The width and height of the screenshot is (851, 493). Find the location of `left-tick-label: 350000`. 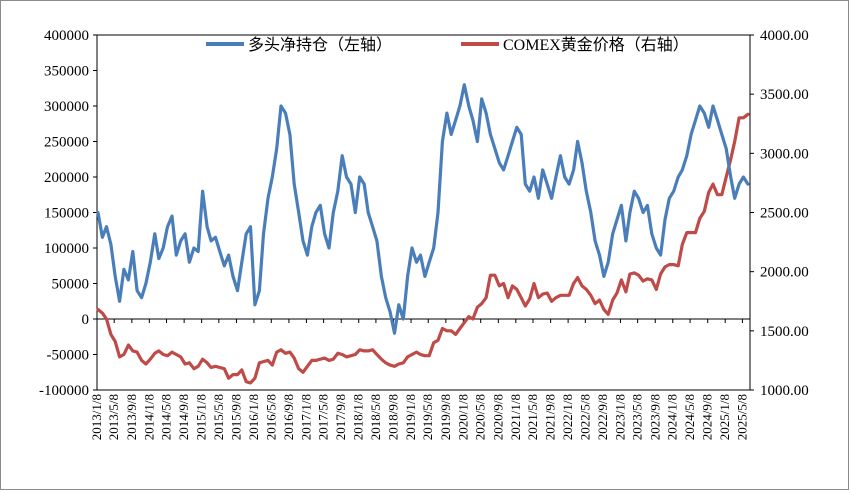

left-tick-label: 350000 is located at coordinates (66, 72).